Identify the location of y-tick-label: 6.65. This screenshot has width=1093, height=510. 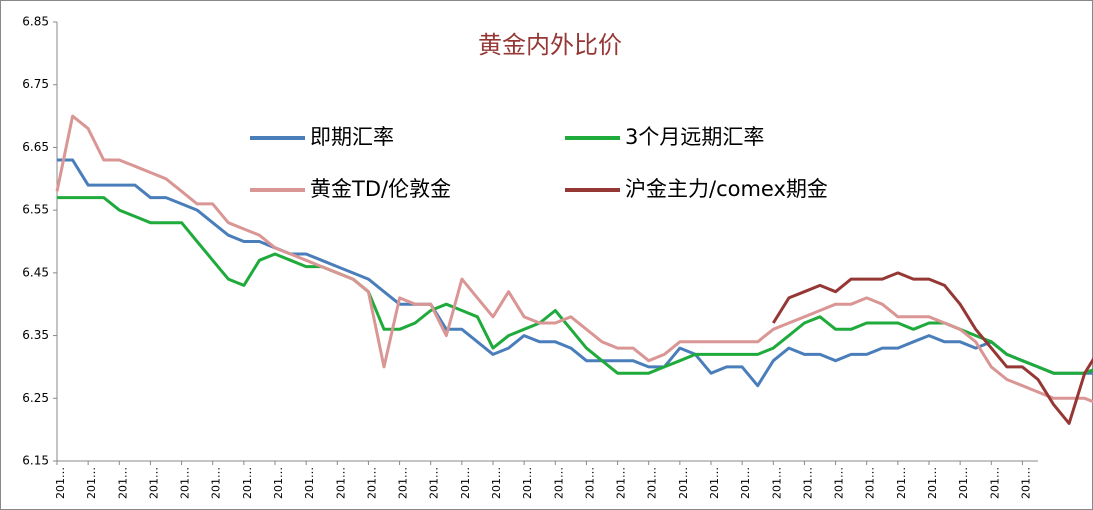
(35, 147).